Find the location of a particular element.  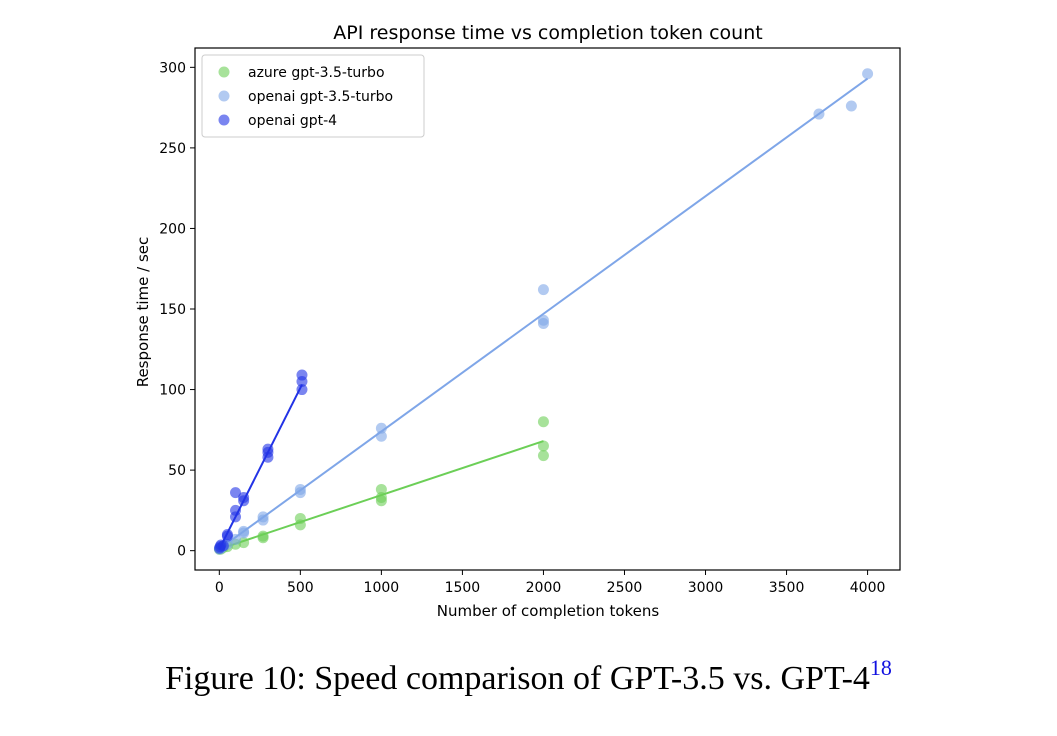

legend-label: openai gpt-3.5-turbo is located at coordinates (320, 97).